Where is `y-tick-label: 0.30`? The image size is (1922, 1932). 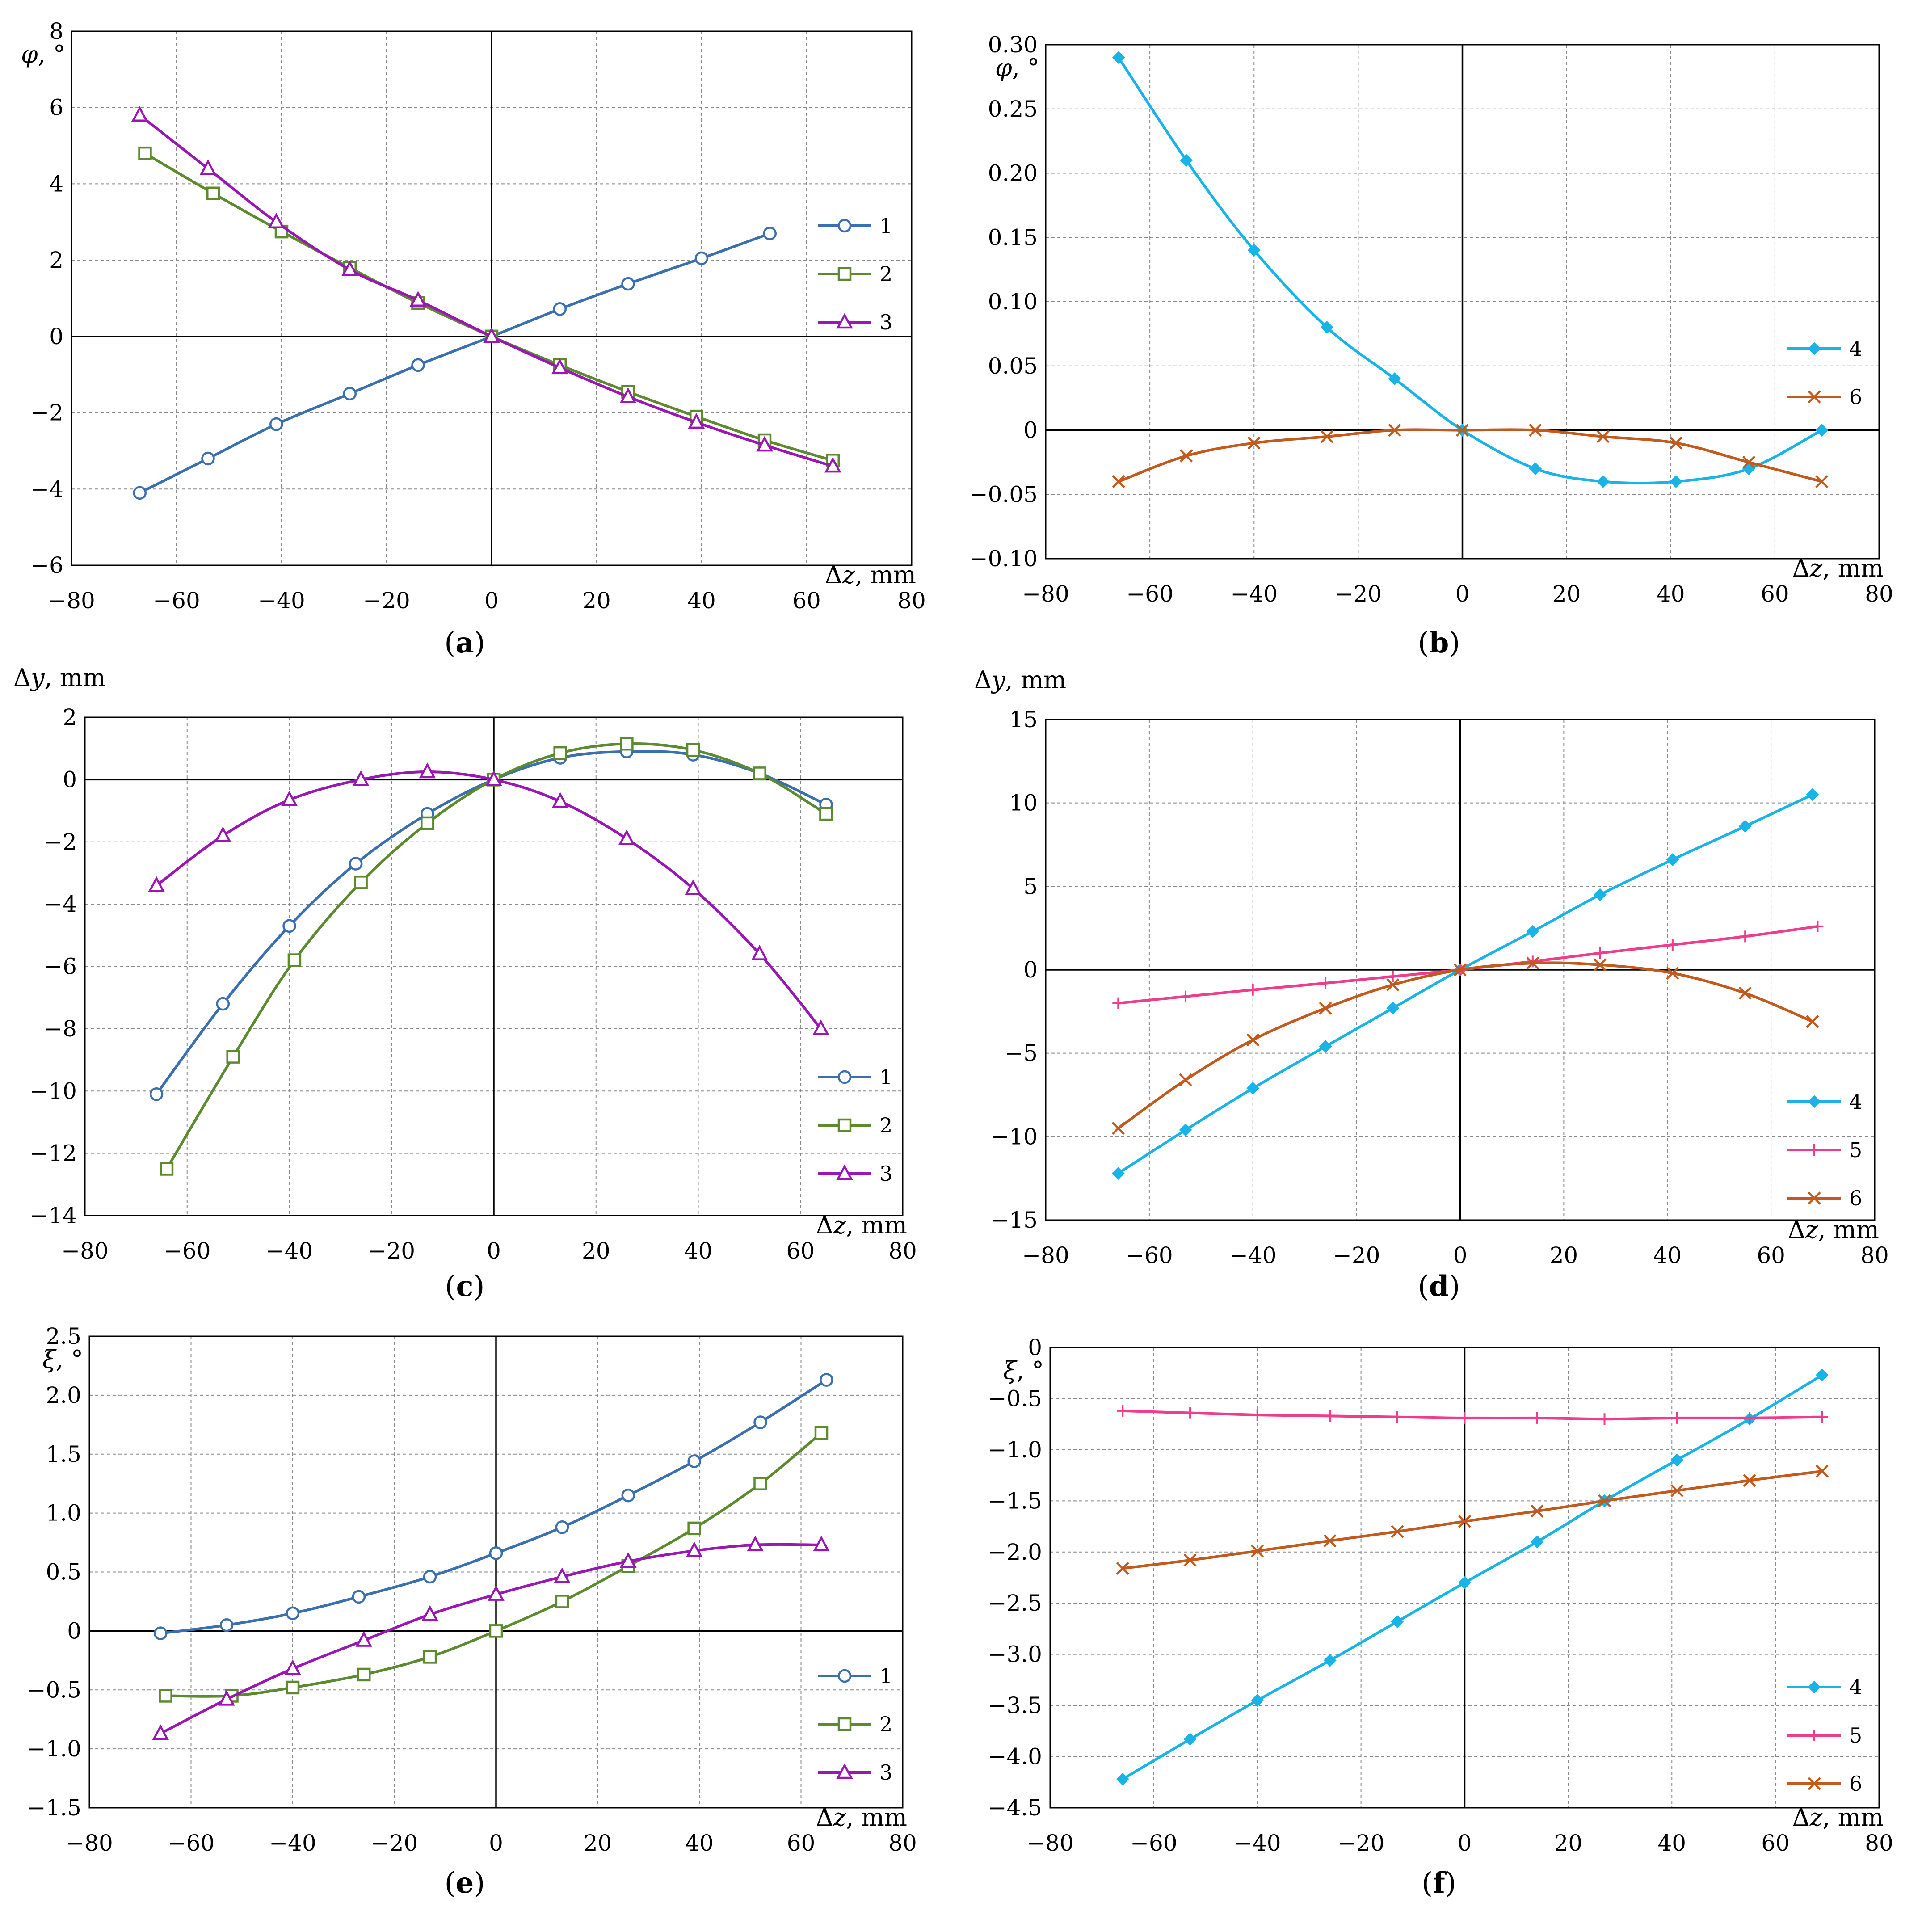 y-tick-label: 0.30 is located at coordinates (1013, 45).